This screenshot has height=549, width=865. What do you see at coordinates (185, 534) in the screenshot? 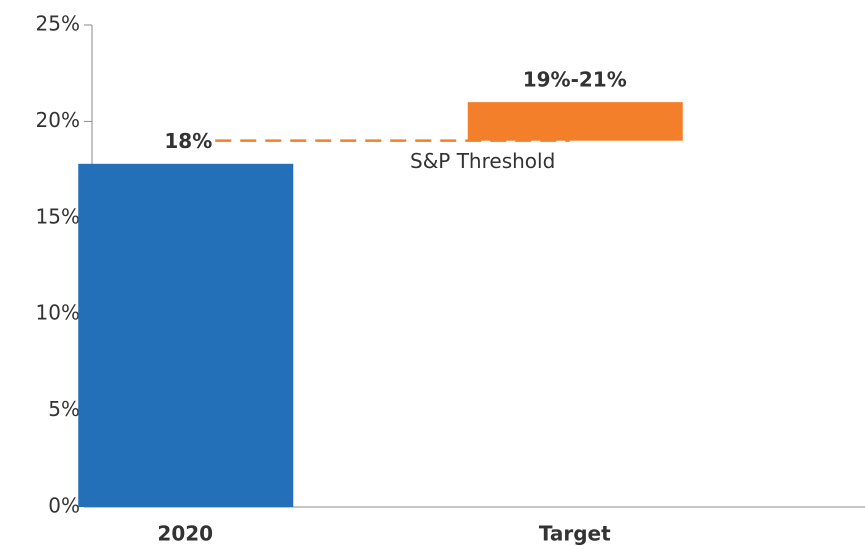
I see `x-tick-label: 2020` at bounding box center [185, 534].